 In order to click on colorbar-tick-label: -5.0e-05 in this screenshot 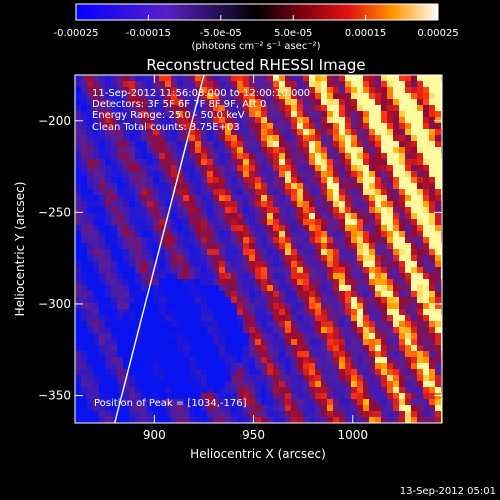, I will do `click(221, 33)`.